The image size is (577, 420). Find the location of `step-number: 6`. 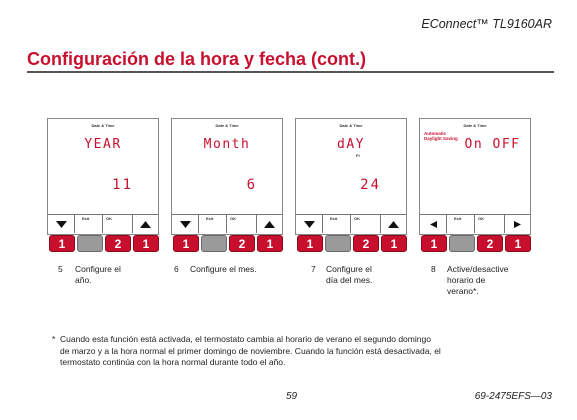

step-number: 6 is located at coordinates (176, 269).